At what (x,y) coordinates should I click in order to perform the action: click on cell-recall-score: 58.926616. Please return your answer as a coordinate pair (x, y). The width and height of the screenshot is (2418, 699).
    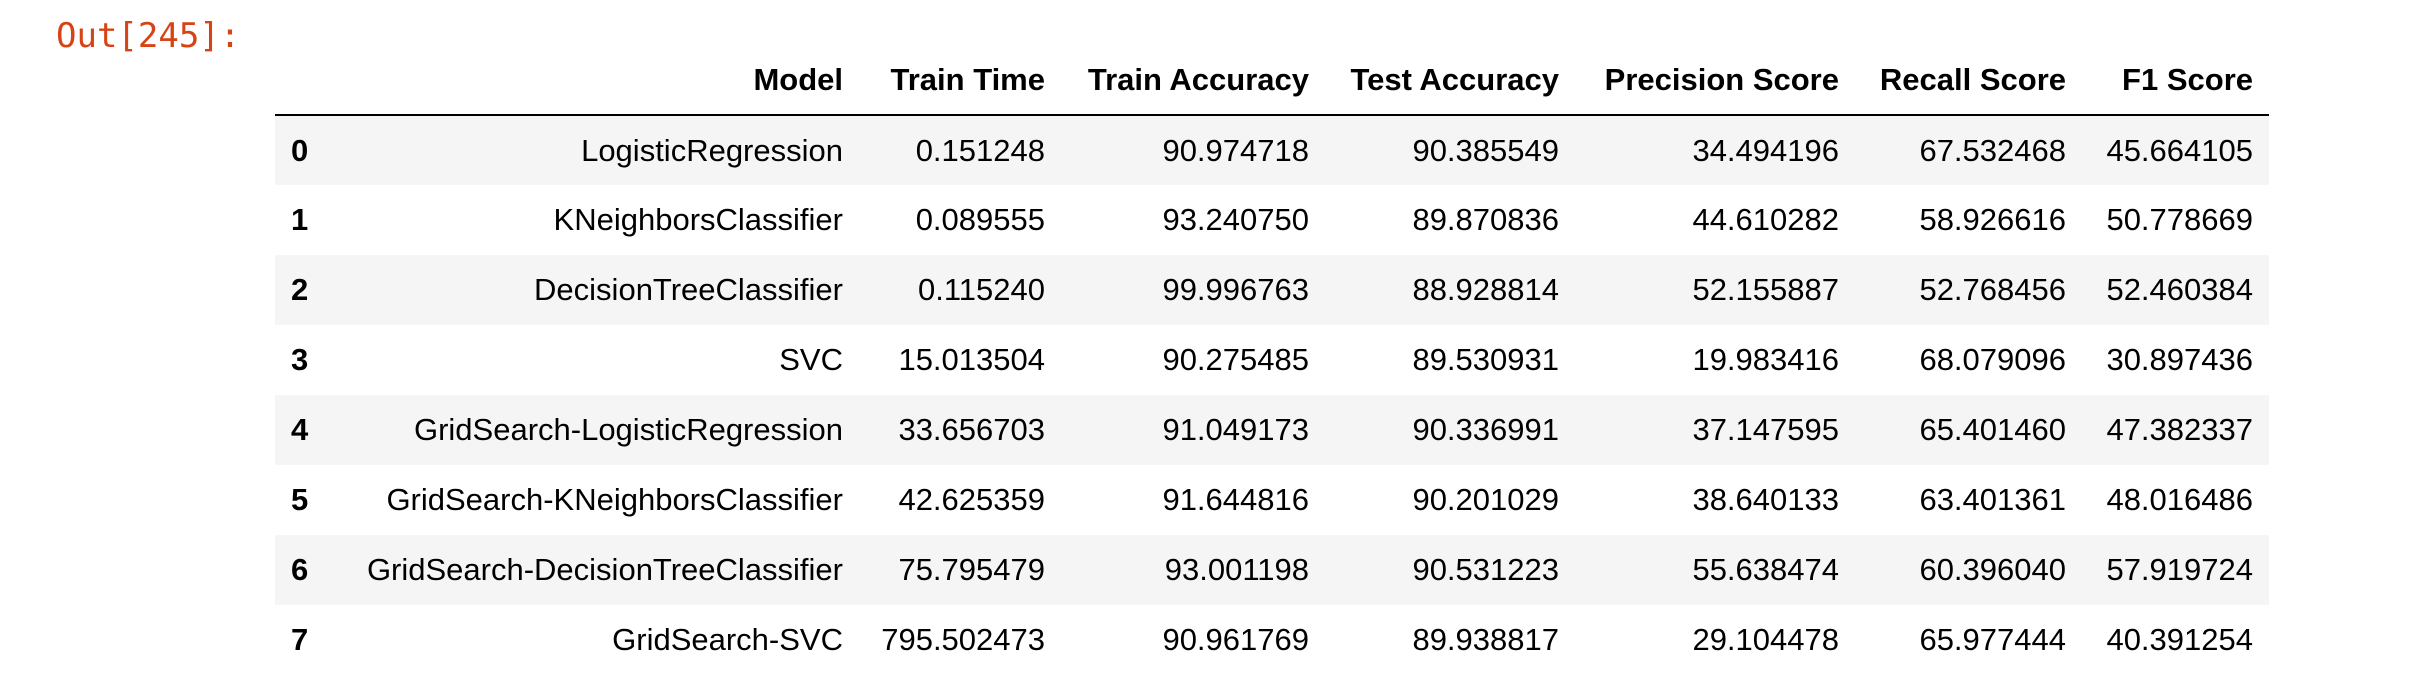
    Looking at the image, I should click on (1992, 219).